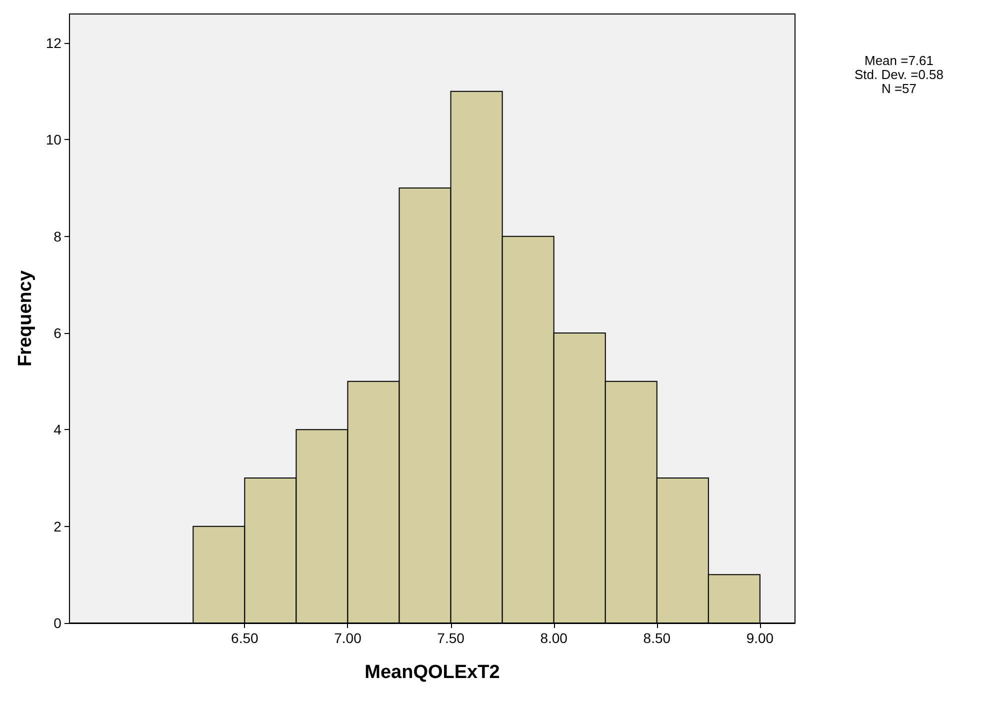 The width and height of the screenshot is (990, 702). What do you see at coordinates (245, 638) in the screenshot?
I see `x-tick-label: 6.50` at bounding box center [245, 638].